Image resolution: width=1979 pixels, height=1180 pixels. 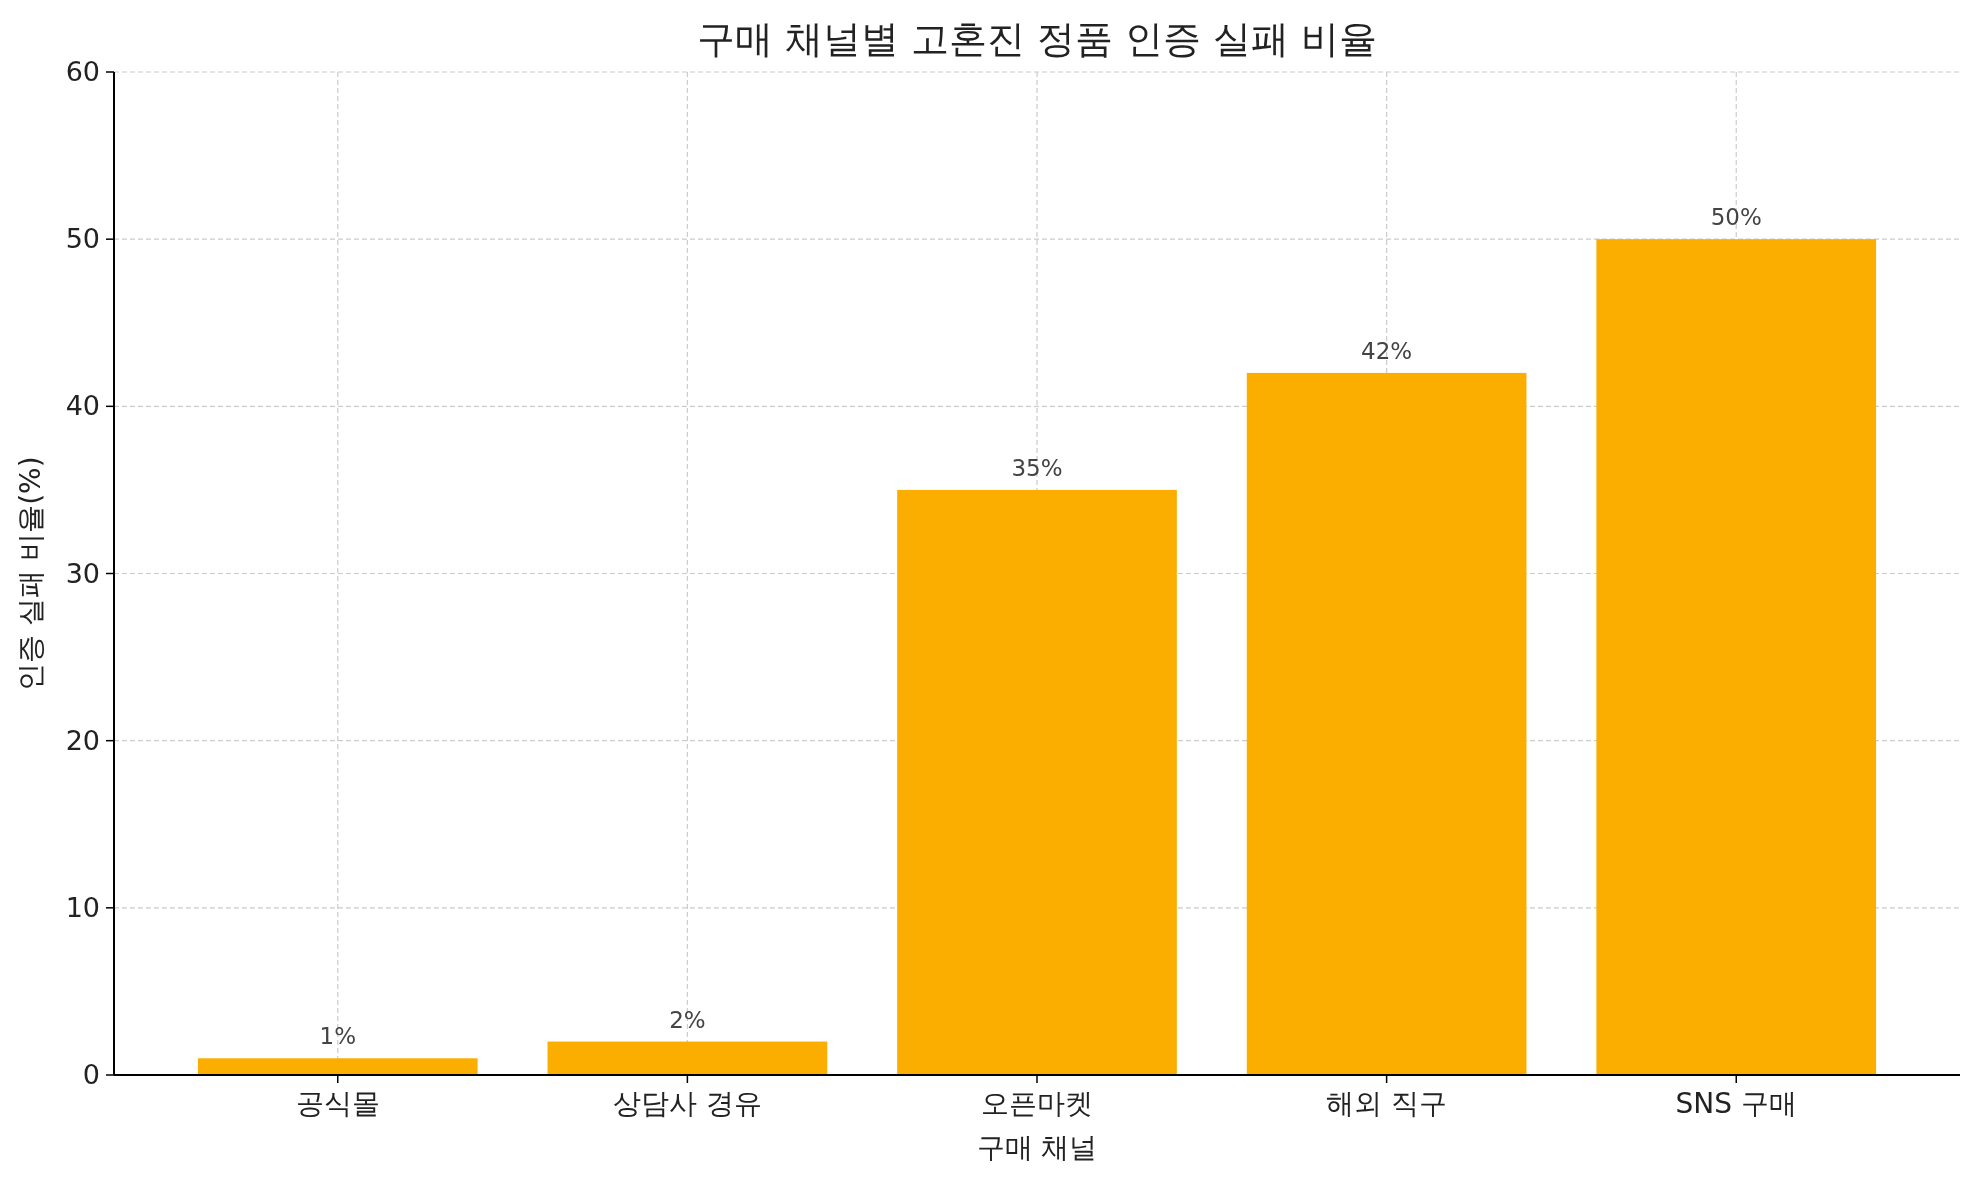 I want to click on x-tick-label: SNS 구매, so click(x=1736, y=1103).